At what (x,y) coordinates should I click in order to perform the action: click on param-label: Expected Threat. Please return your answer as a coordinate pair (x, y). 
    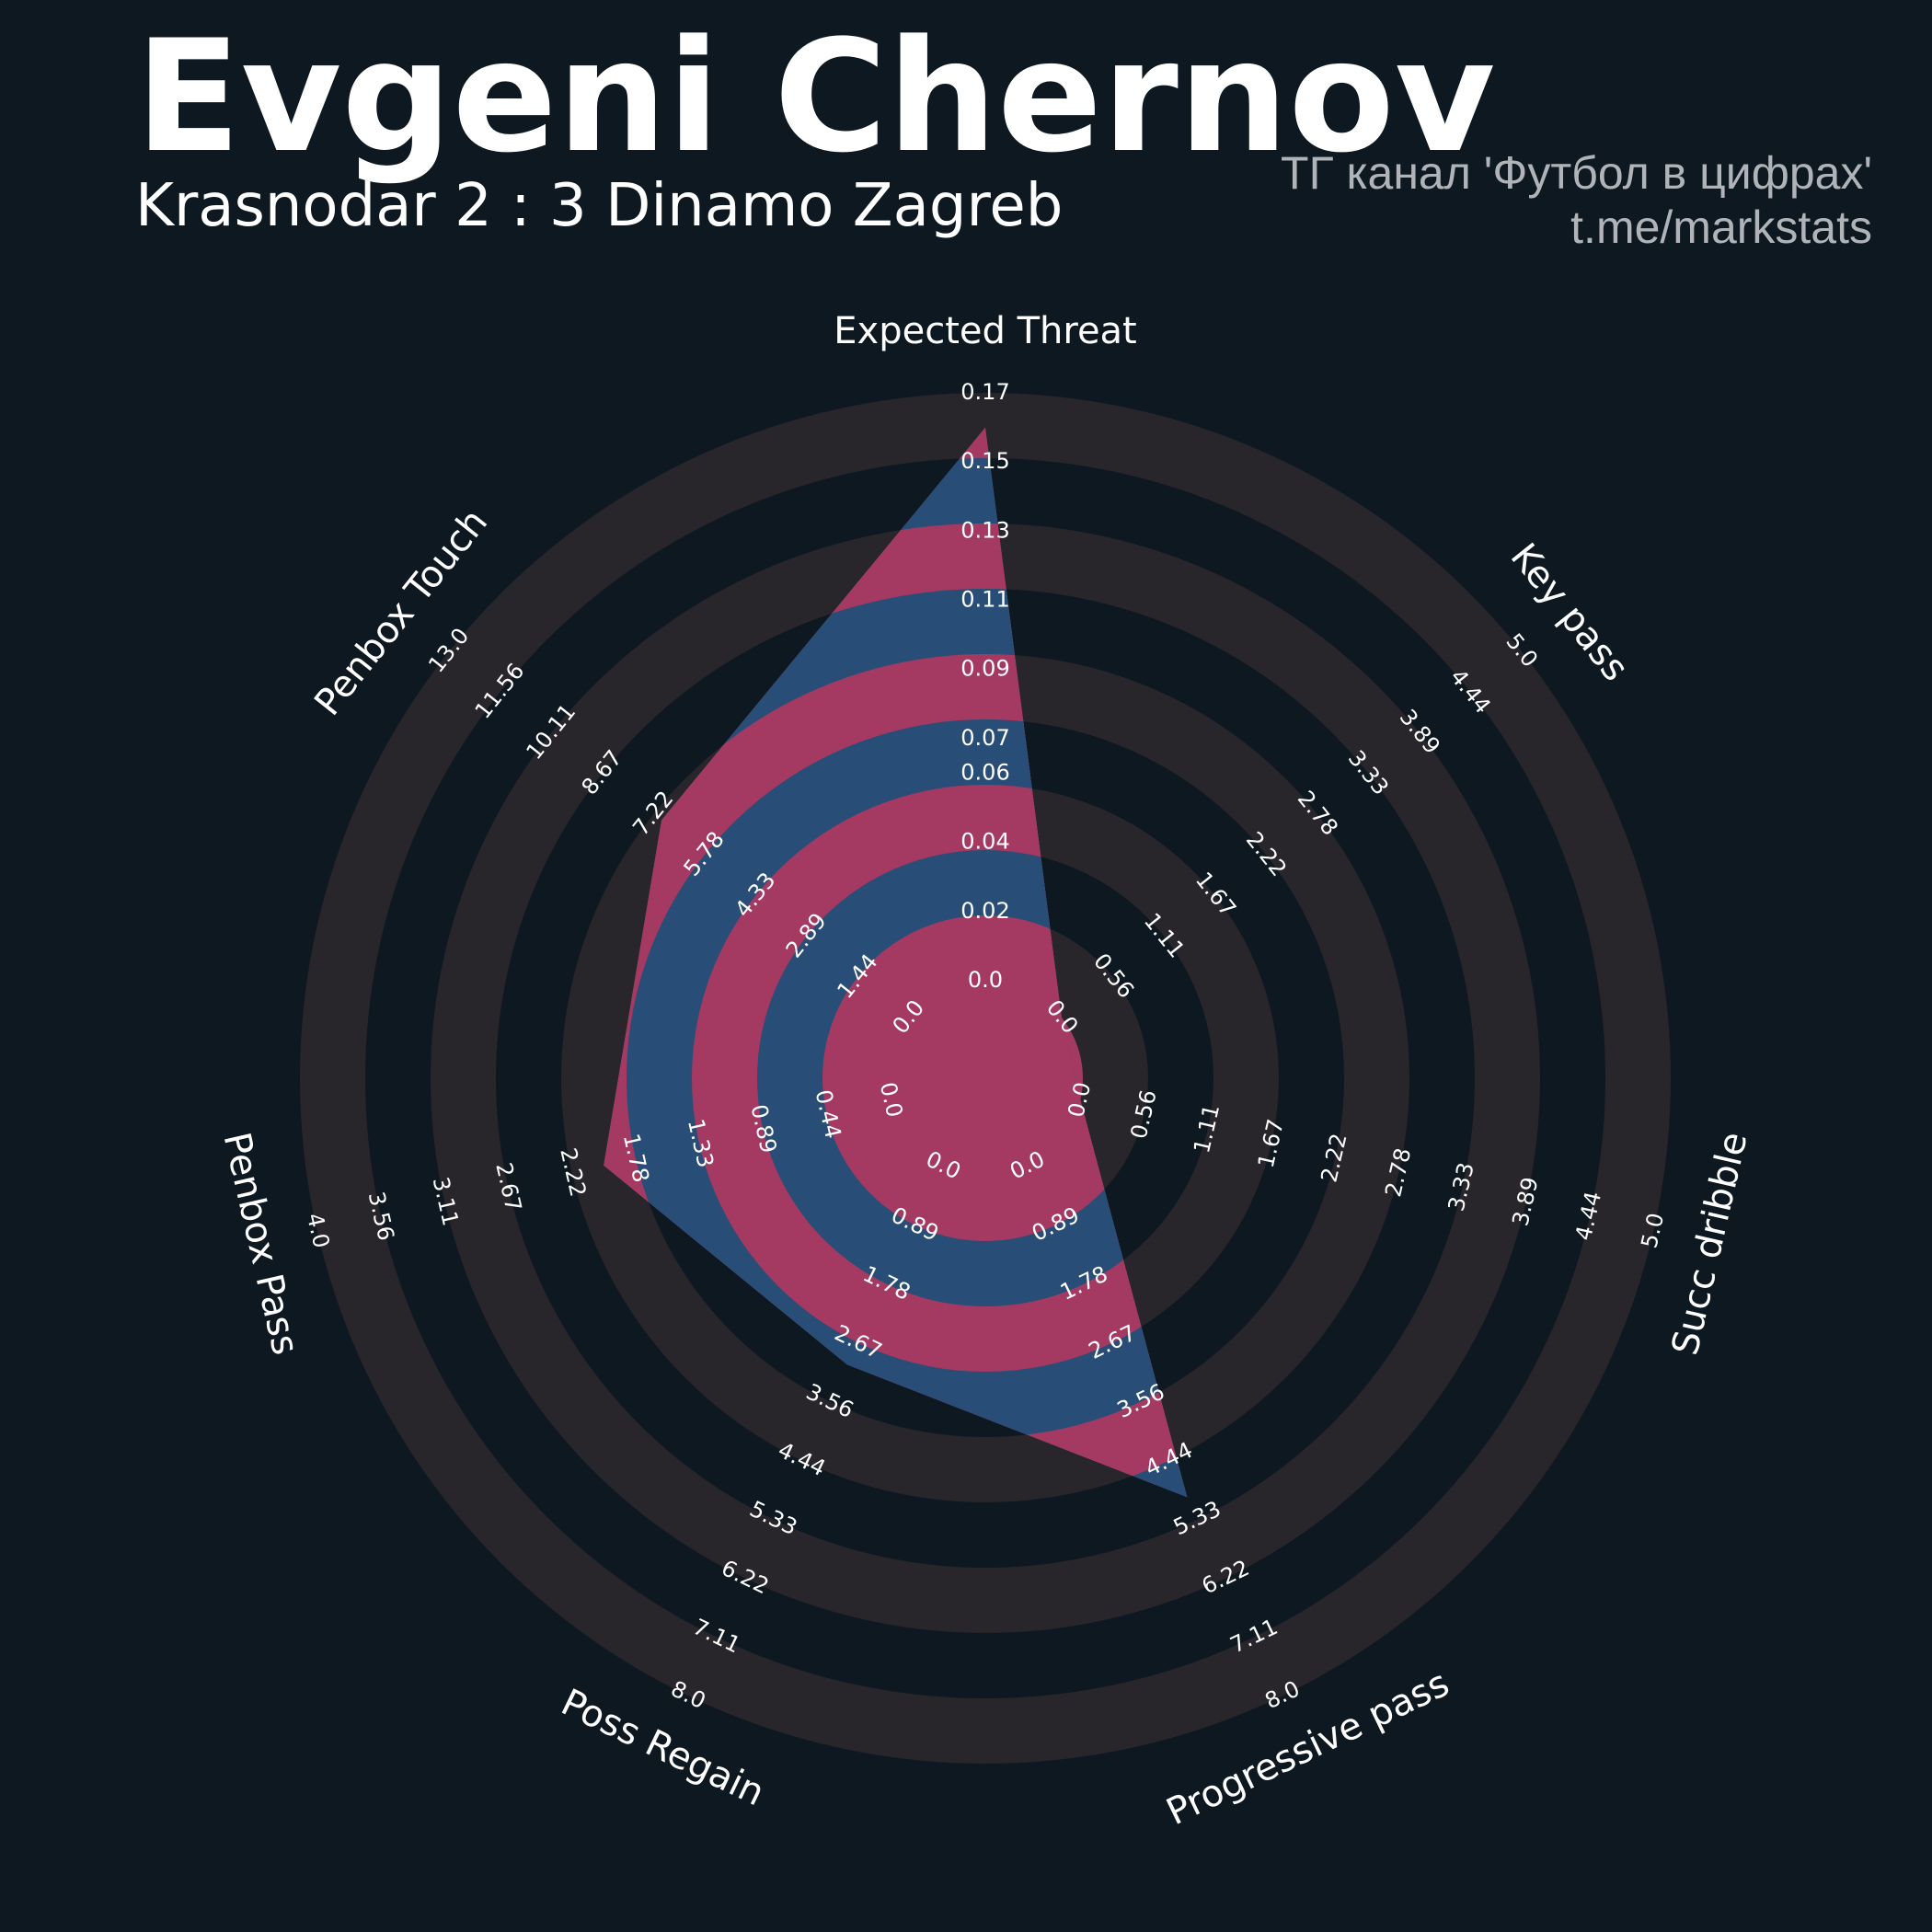
    Looking at the image, I should click on (985, 331).